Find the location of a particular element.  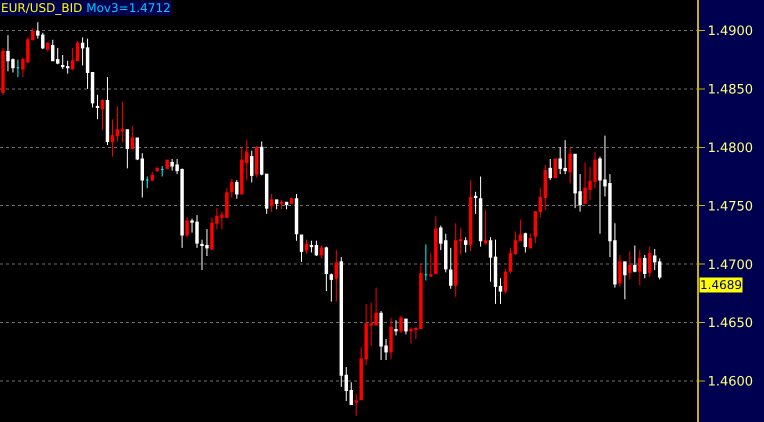

y-tick-label: 1.4750 is located at coordinates (731, 206).